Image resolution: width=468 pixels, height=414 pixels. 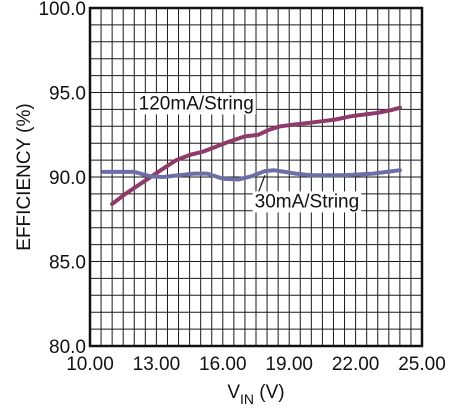 What do you see at coordinates (269, 392) in the screenshot?
I see `x-axis-label-unit: (V)` at bounding box center [269, 392].